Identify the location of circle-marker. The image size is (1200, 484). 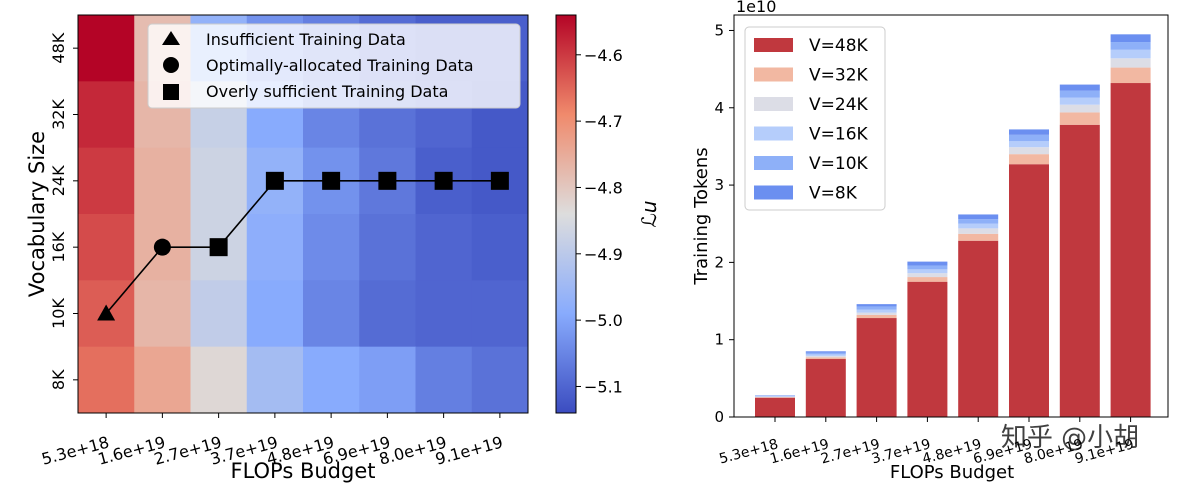
(162, 247).